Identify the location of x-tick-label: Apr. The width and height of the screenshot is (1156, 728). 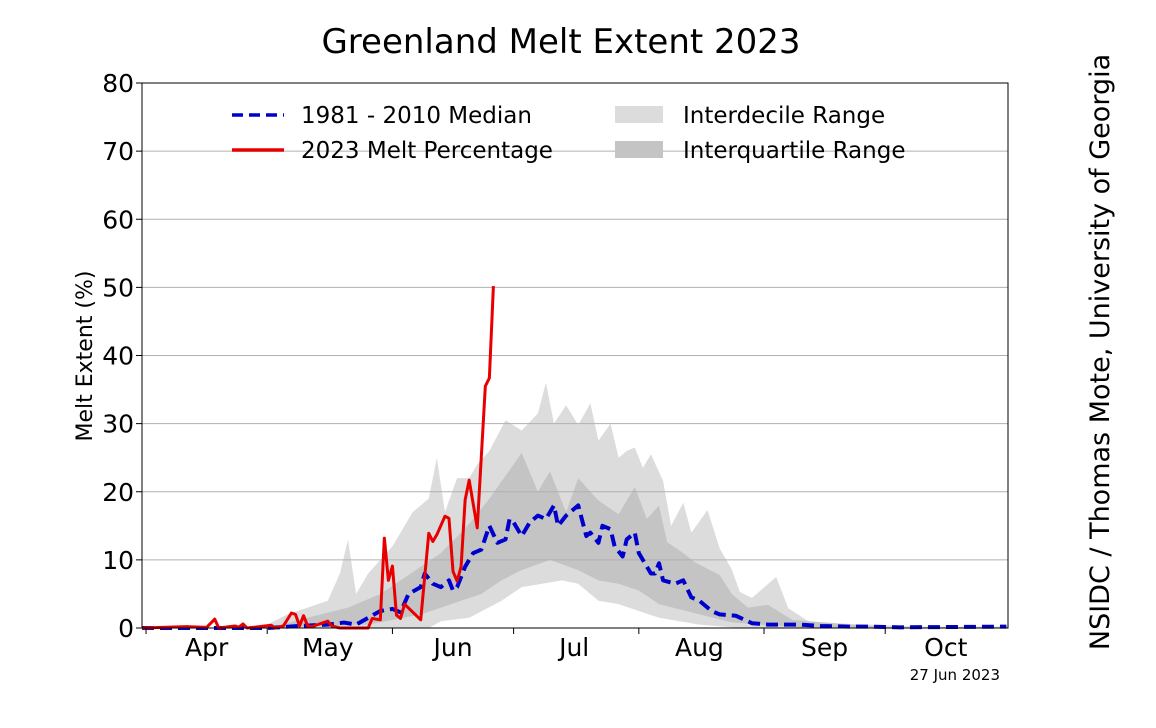
(207, 647).